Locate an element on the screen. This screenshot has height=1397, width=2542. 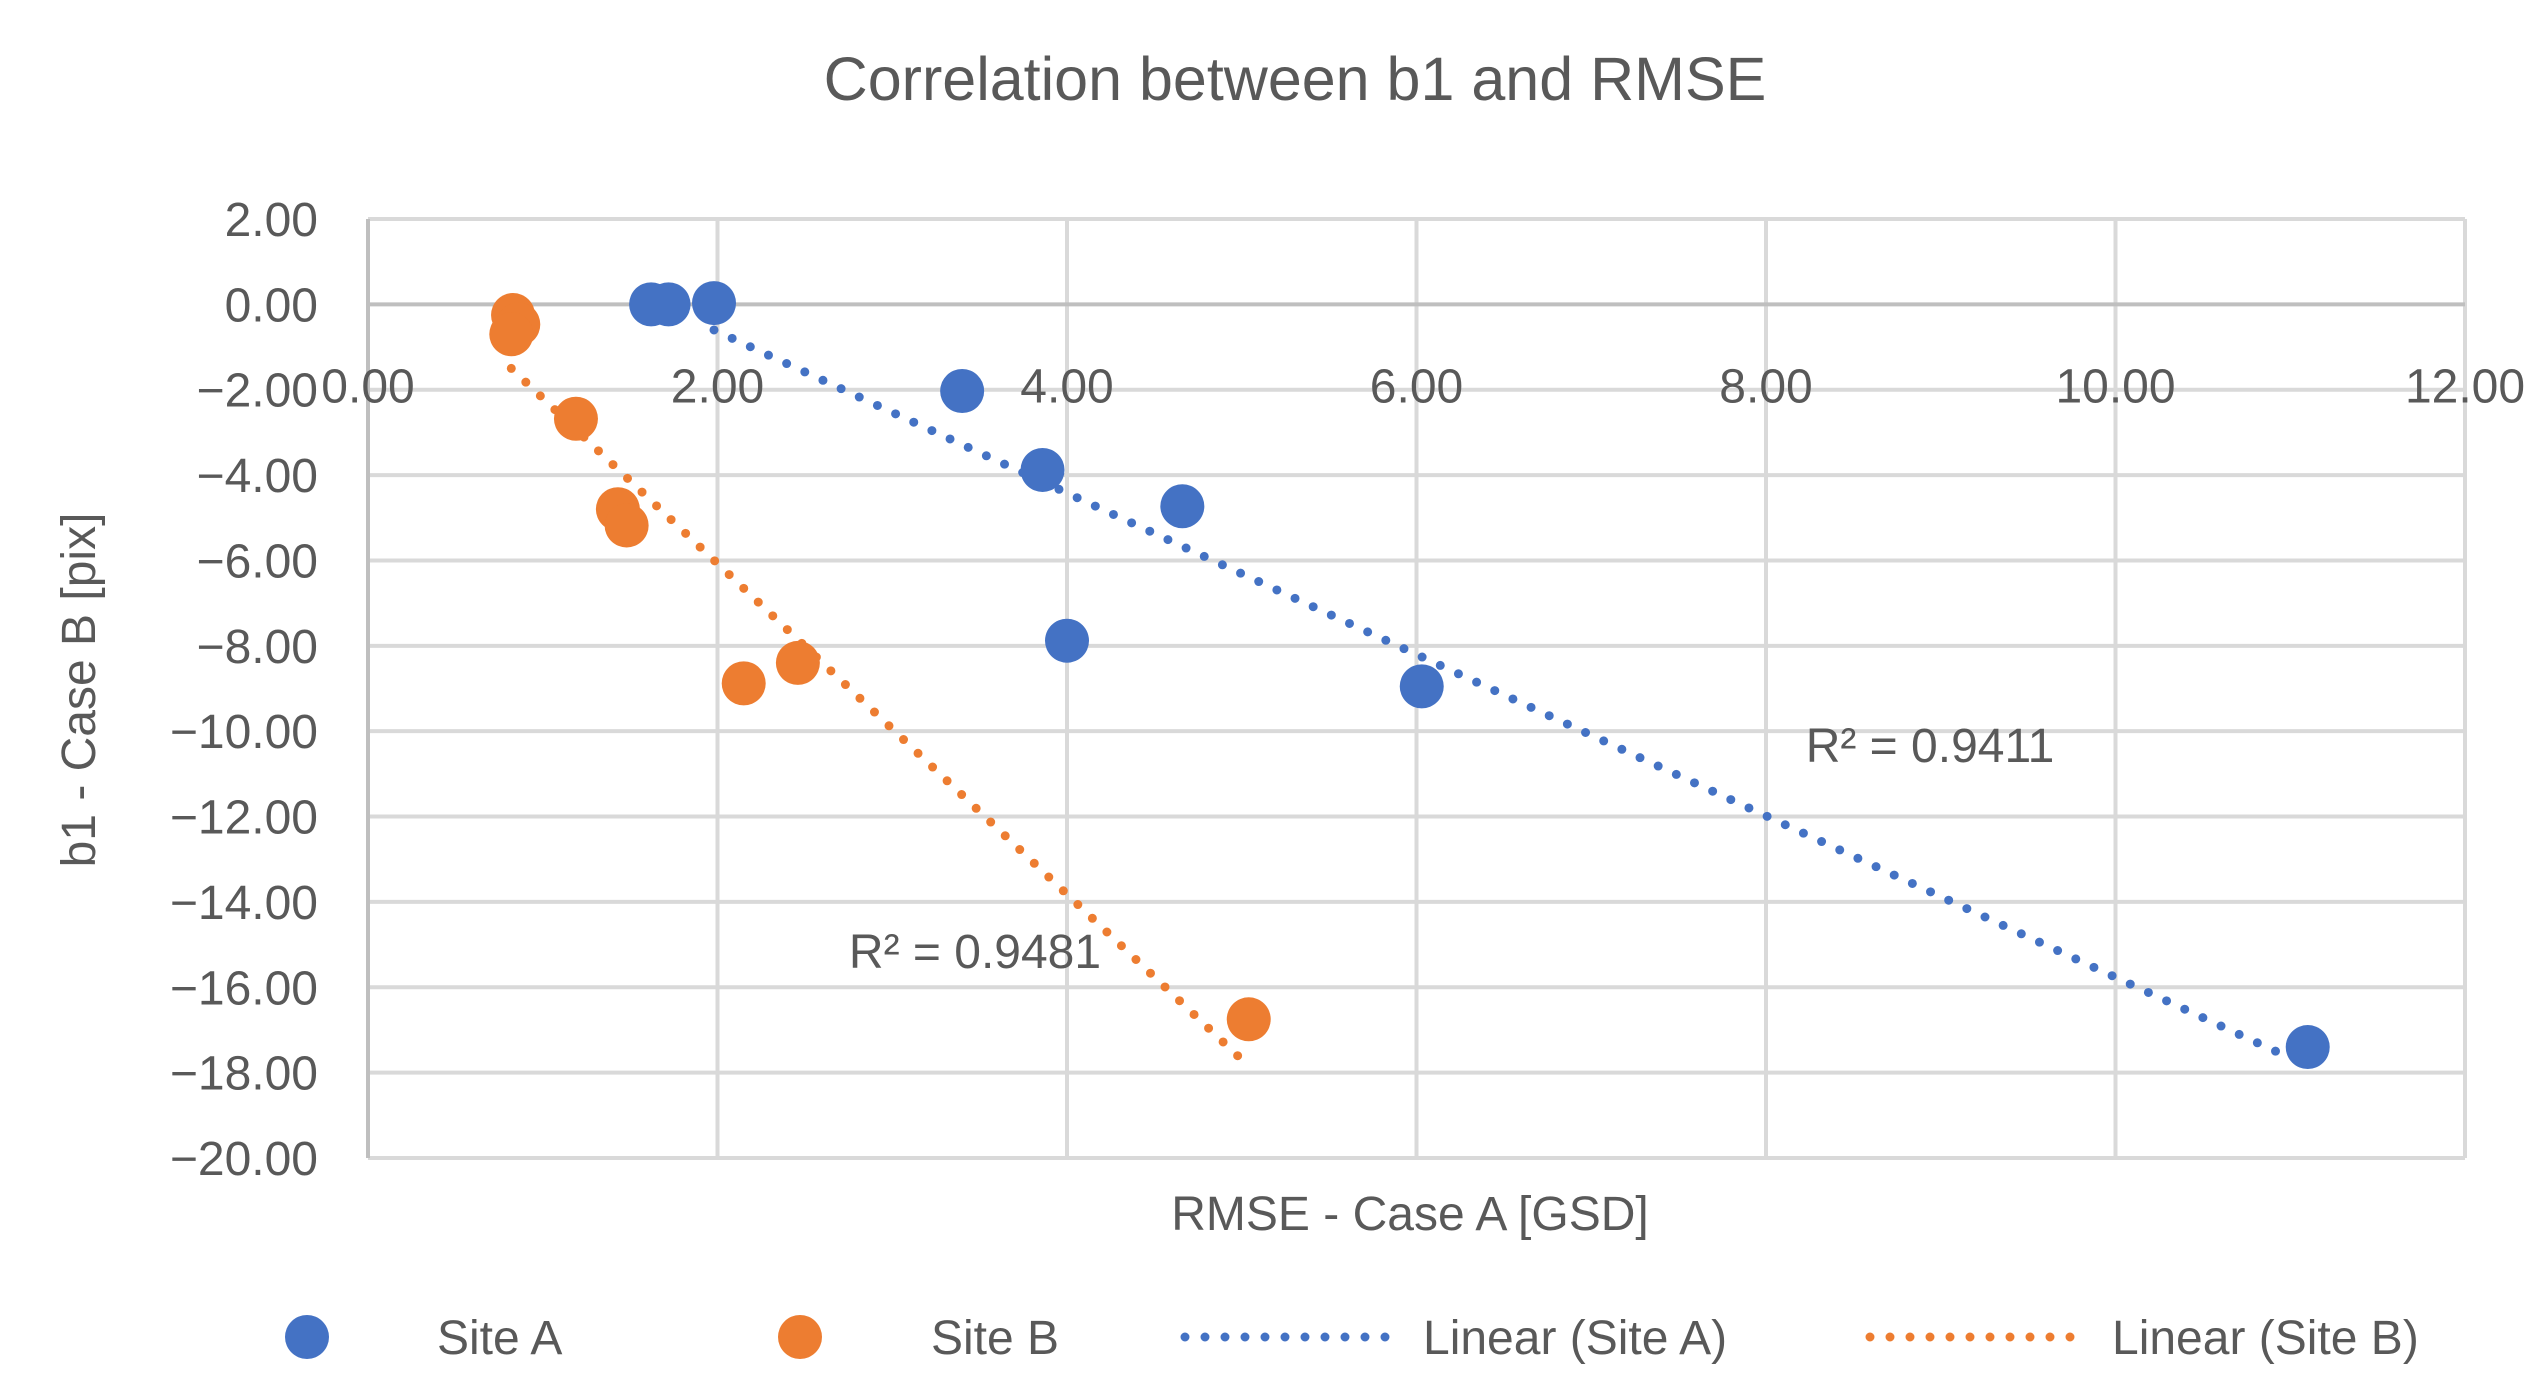
r2-label: R² = 0.9481 is located at coordinates (975, 952).